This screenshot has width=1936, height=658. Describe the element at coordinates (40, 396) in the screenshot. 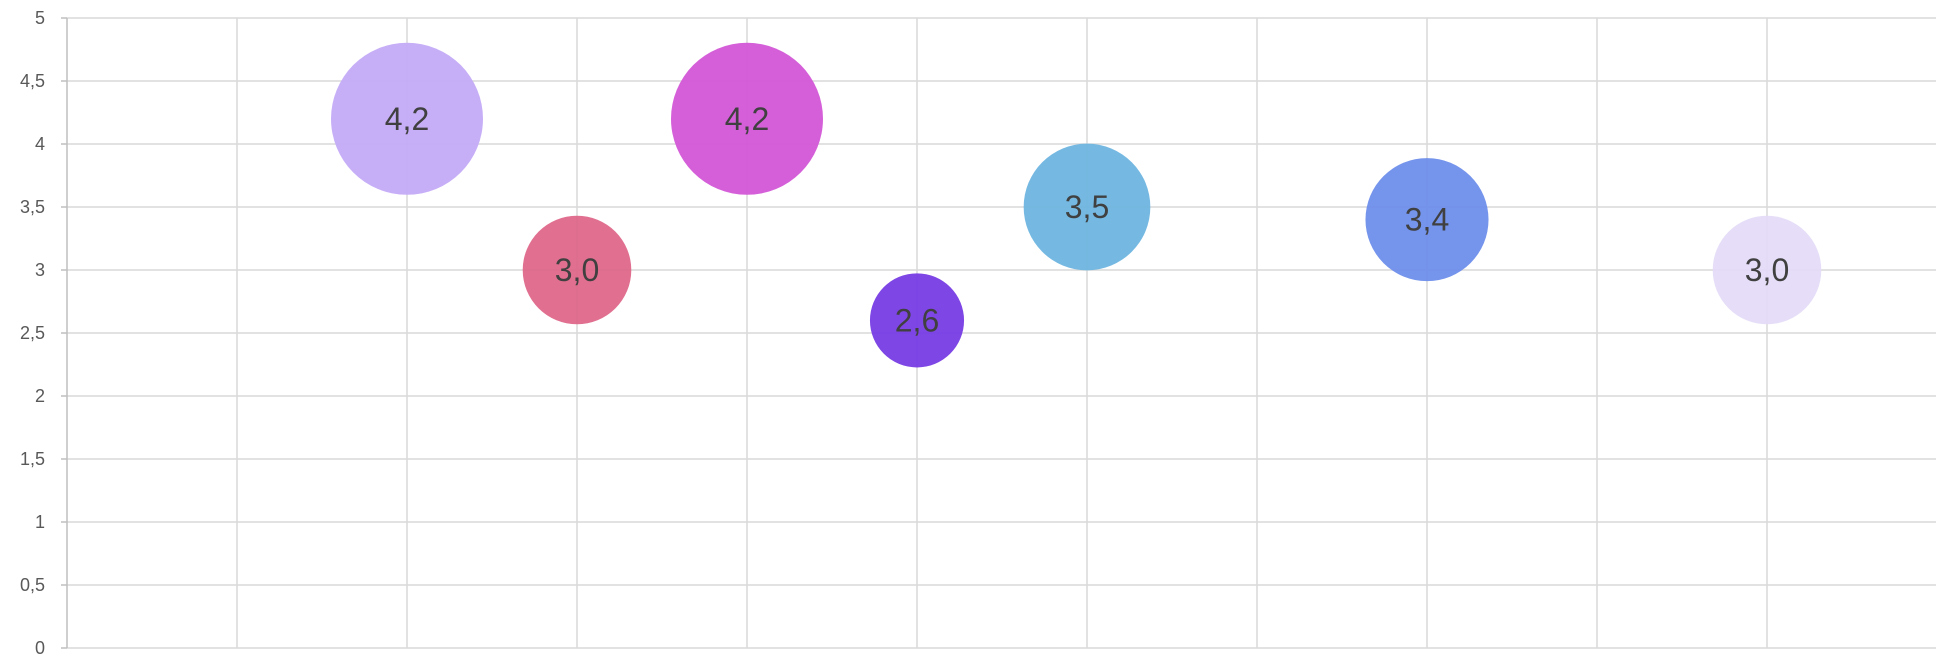

I see `y-tick-label: 2` at that location.